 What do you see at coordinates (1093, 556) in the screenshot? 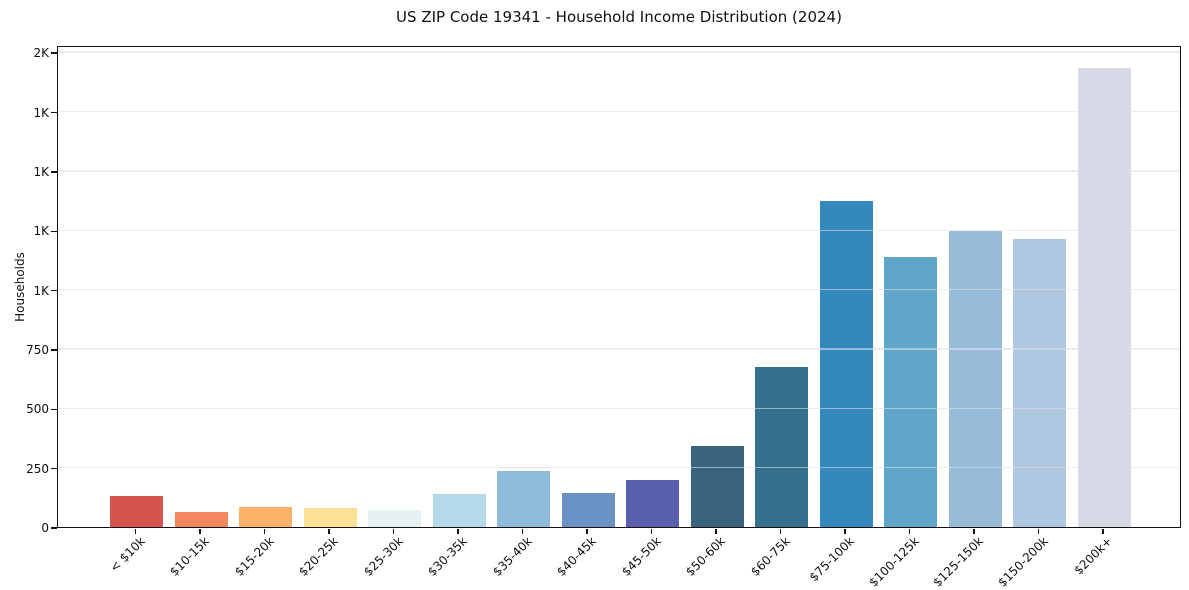
I see `x-tick-label-200k: $200k+` at bounding box center [1093, 556].